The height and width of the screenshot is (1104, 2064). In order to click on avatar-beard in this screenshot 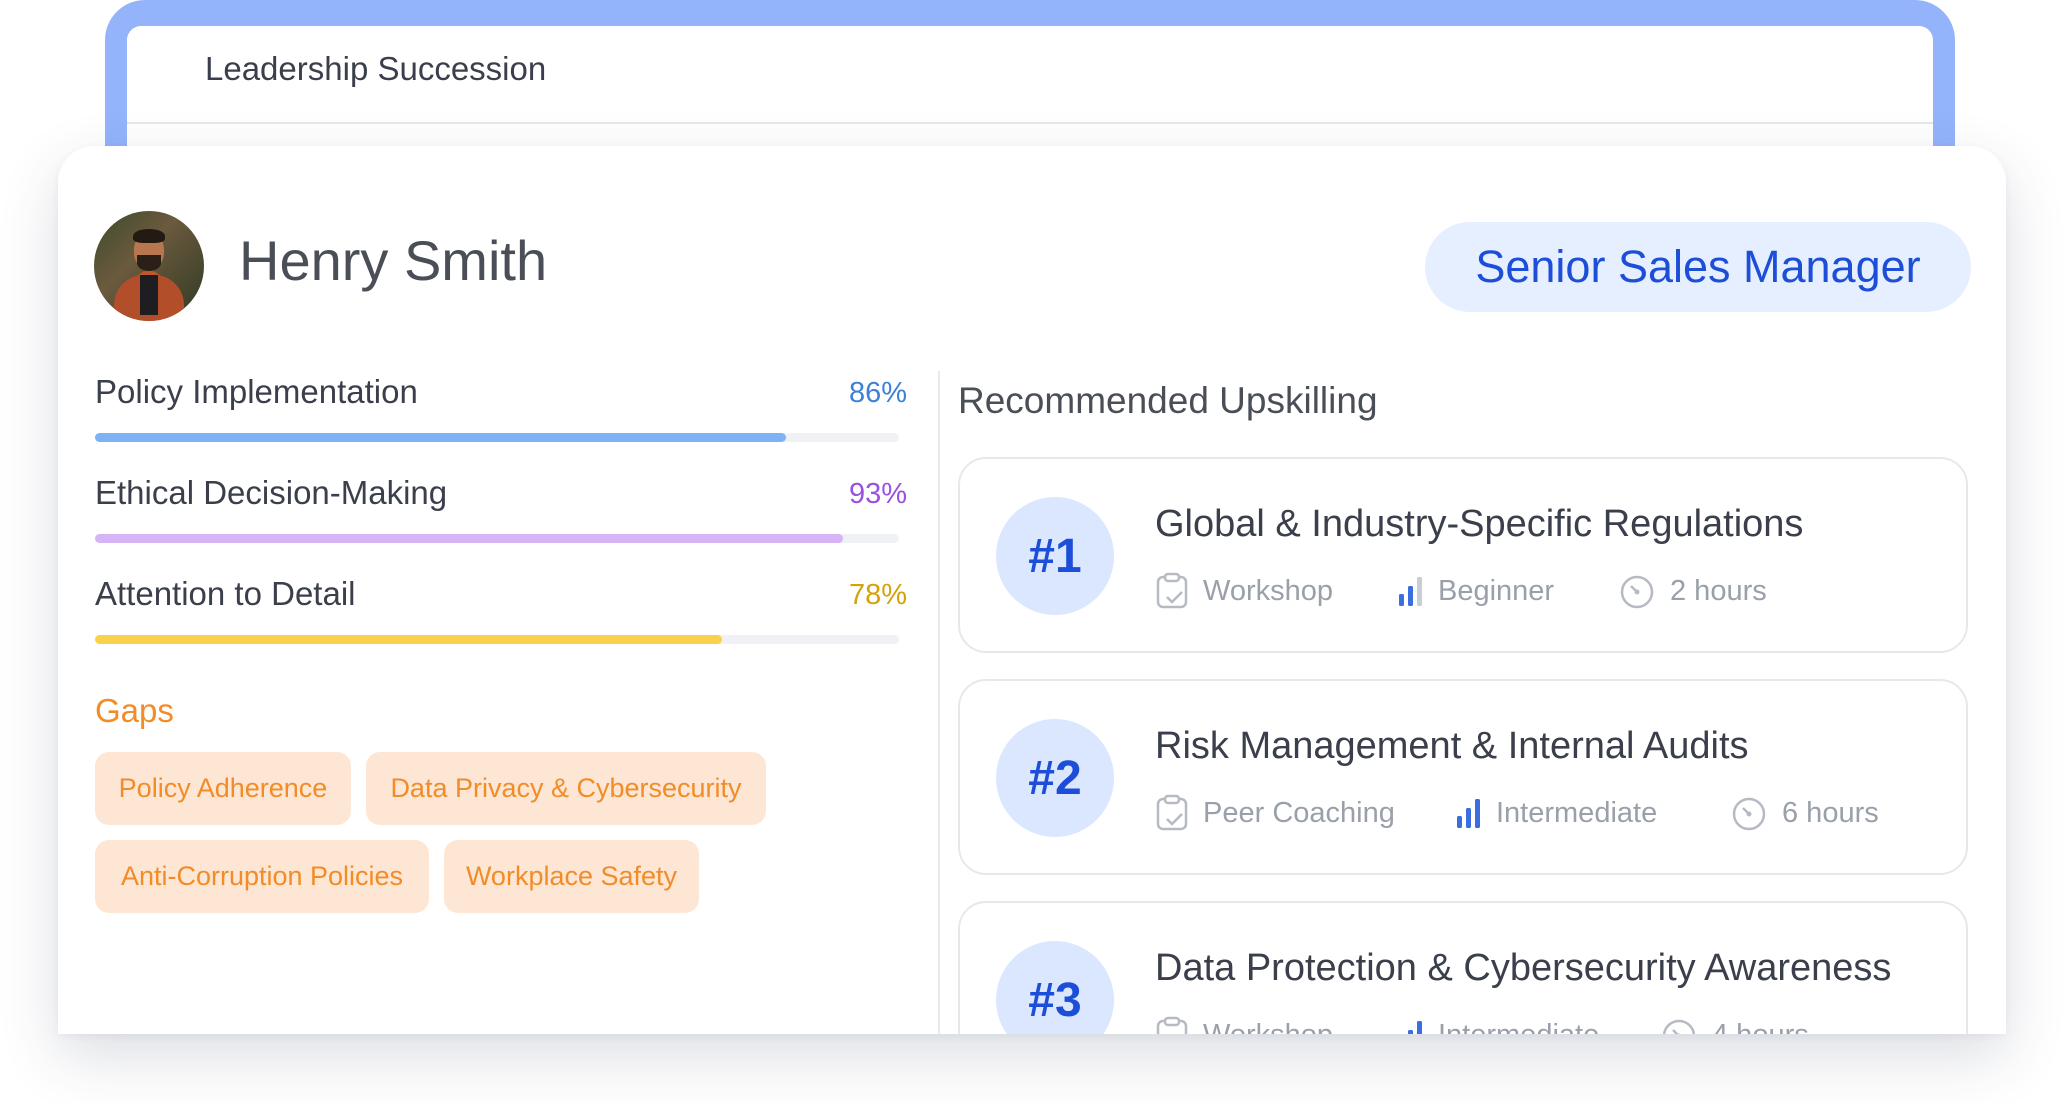, I will do `click(149, 263)`.